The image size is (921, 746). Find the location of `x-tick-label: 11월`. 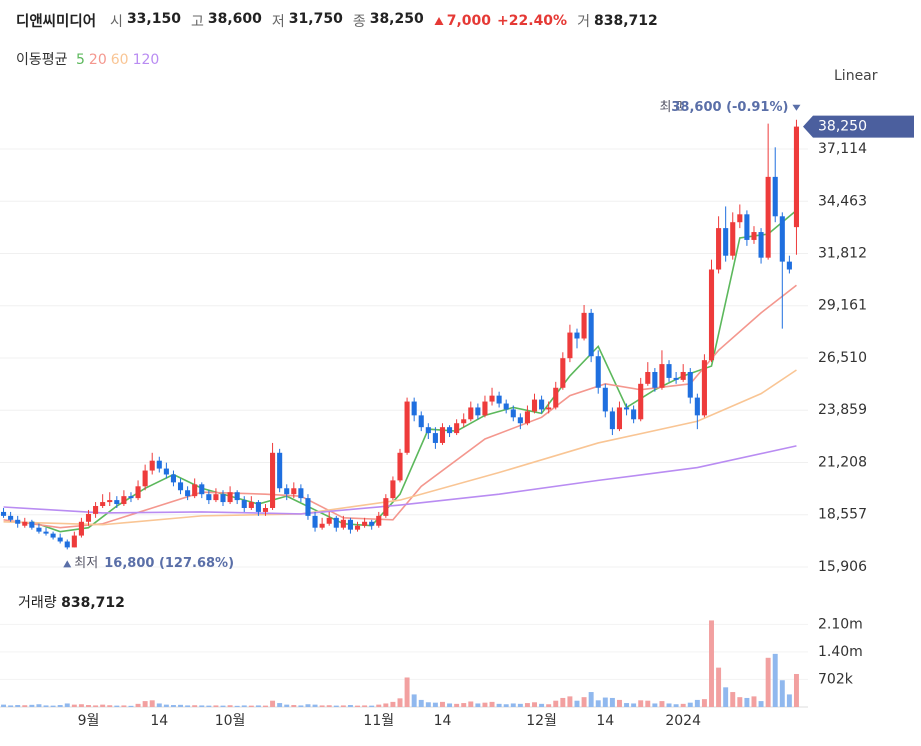

x-tick-label: 11월 is located at coordinates (378, 721).